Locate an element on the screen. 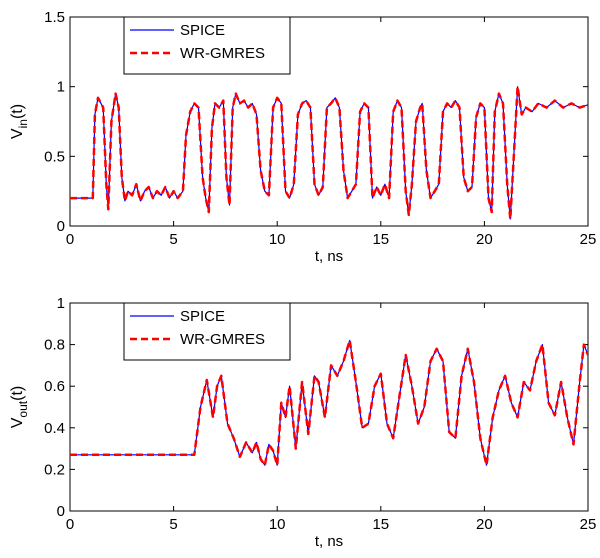 This screenshot has height=558, width=600. top-y-axis-label: Vin(t) is located at coordinates (19, 121).